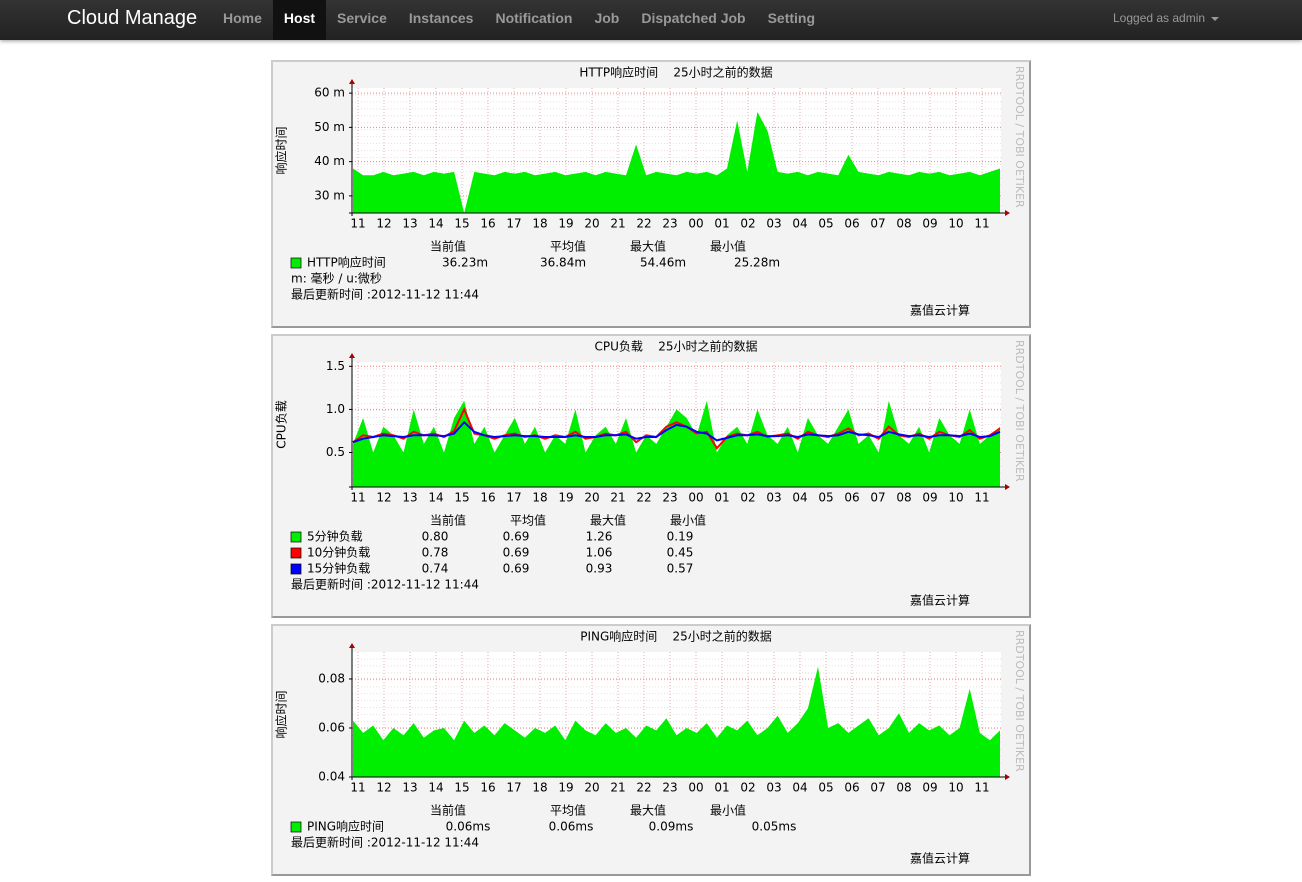  What do you see at coordinates (435, 553) in the screenshot?
I see `legend-stat: 0.78` at bounding box center [435, 553].